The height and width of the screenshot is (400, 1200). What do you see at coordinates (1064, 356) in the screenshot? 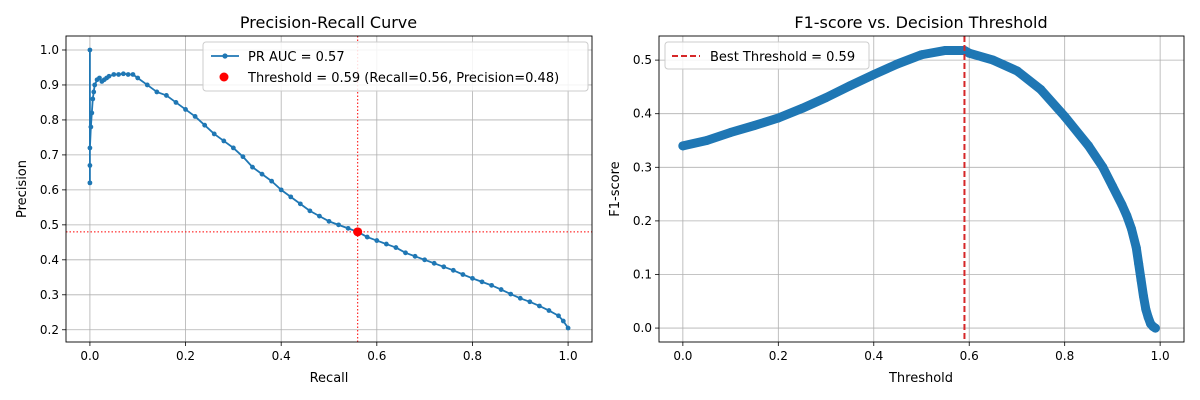
I see `x-tick-label: 0.8` at bounding box center [1064, 356].